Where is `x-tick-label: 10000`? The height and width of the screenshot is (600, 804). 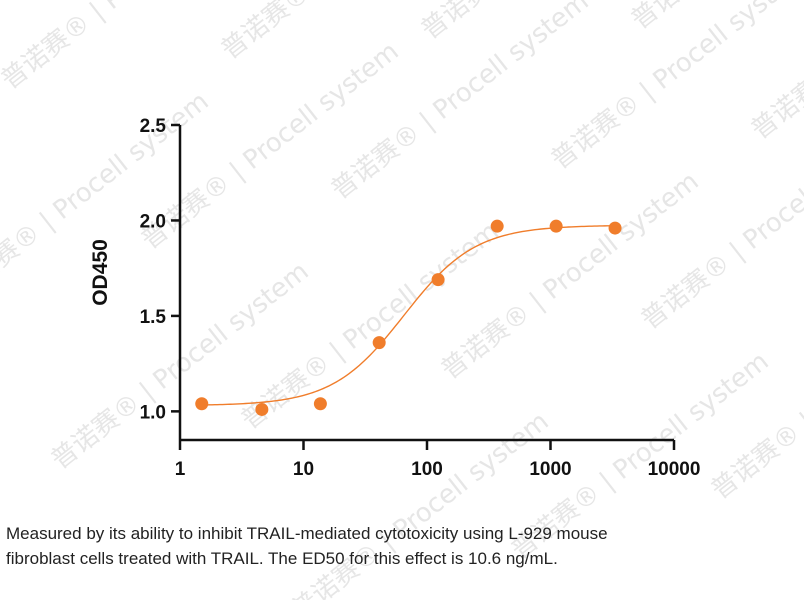 x-tick-label: 10000 is located at coordinates (674, 469).